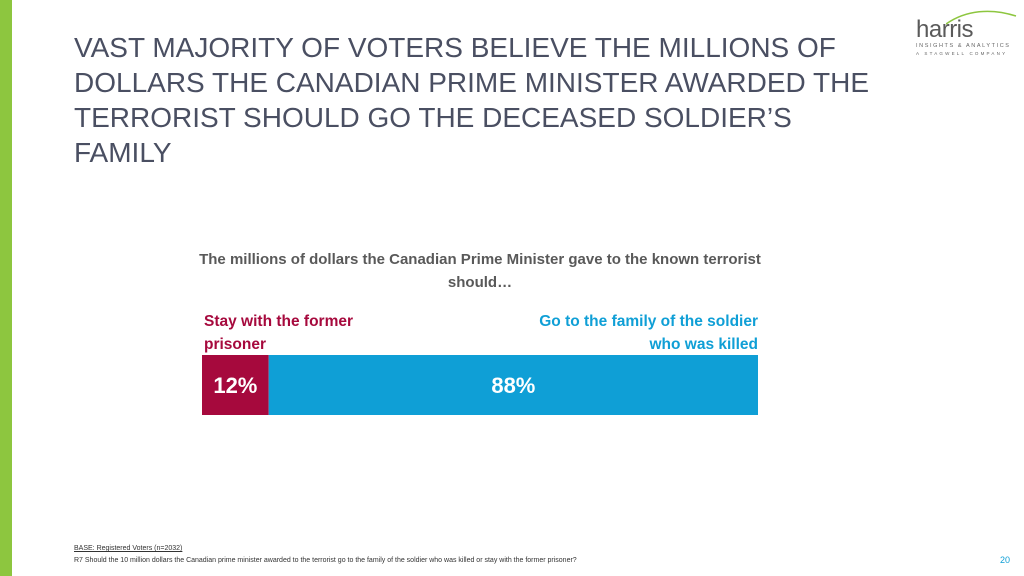  I want to click on logo-subtagline: A STAGWELL COMPANY, so click(962, 53).